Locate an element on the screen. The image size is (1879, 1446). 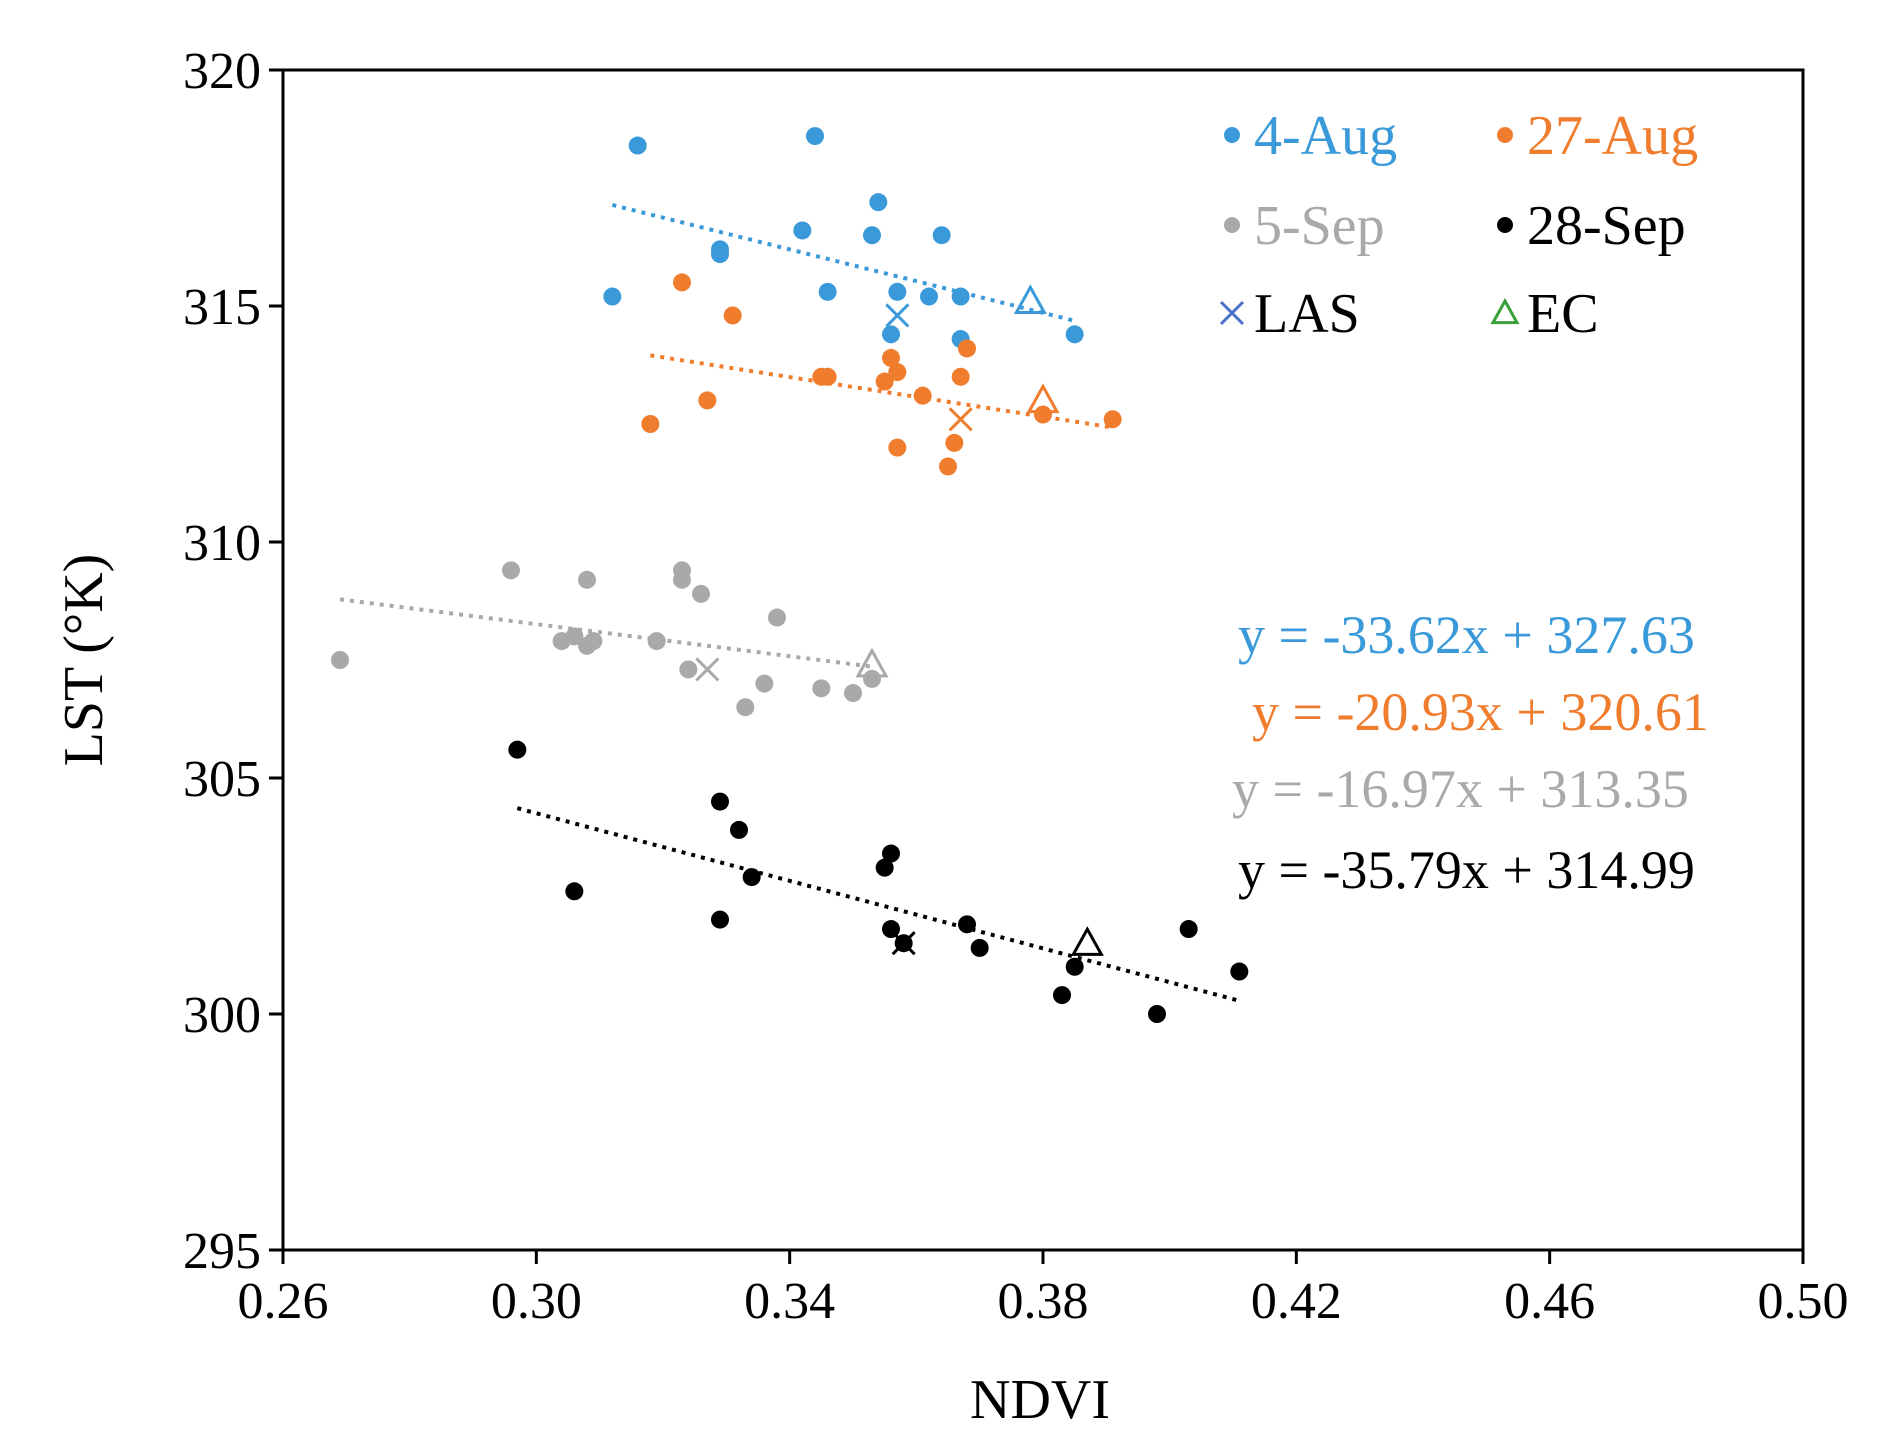
trendline-4-Aug is located at coordinates (843, 263).